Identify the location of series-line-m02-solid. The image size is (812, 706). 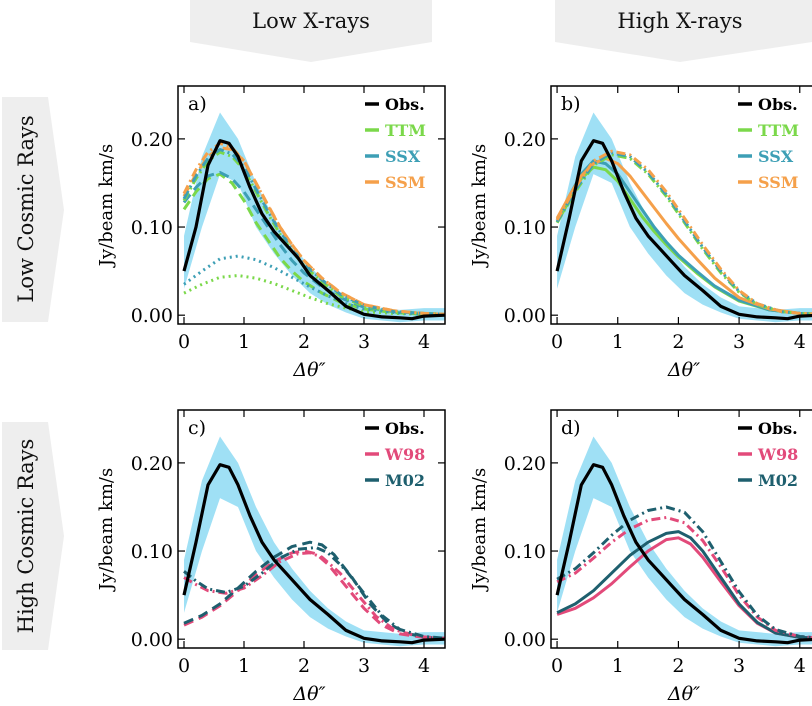
(684, 585).